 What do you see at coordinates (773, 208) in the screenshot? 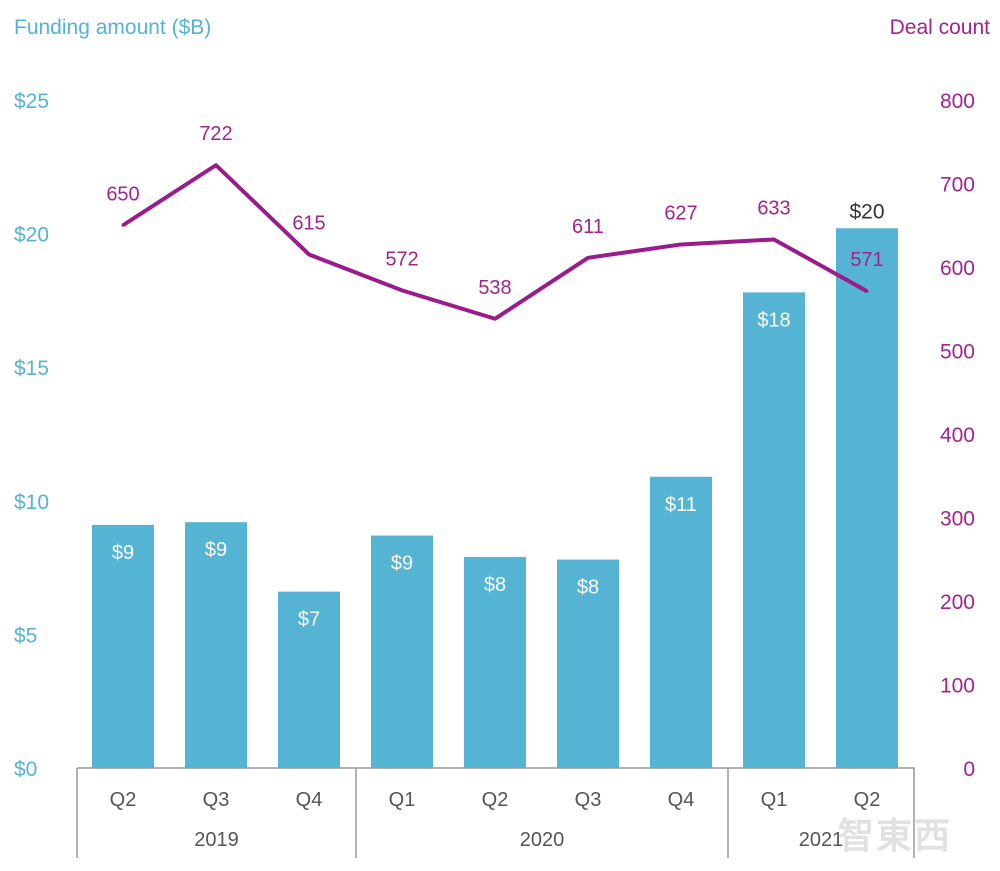
I see `line-data-label: 633` at bounding box center [773, 208].